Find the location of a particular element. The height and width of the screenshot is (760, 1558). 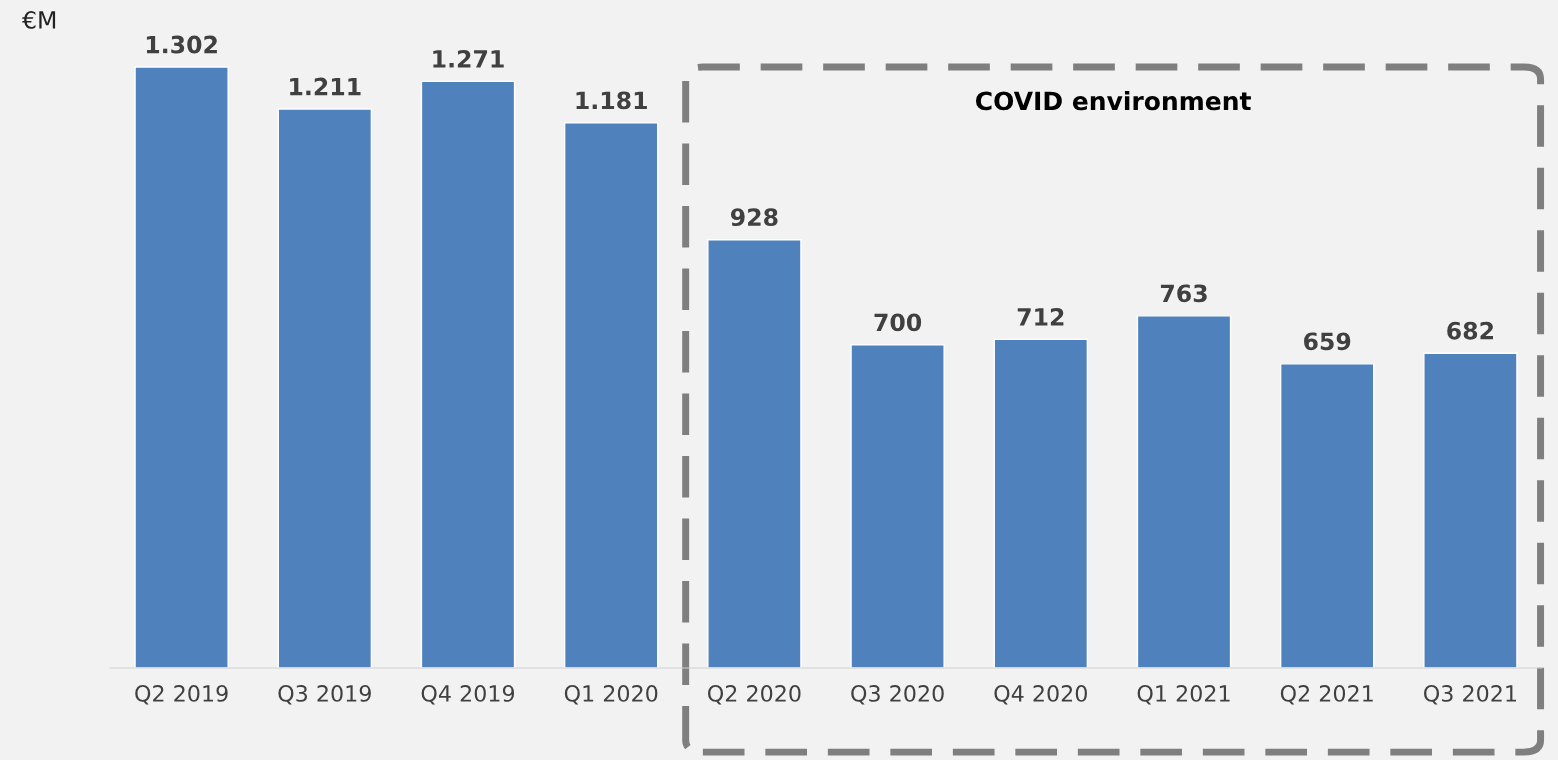

x-tick-label: Q3 2020 is located at coordinates (897, 695).